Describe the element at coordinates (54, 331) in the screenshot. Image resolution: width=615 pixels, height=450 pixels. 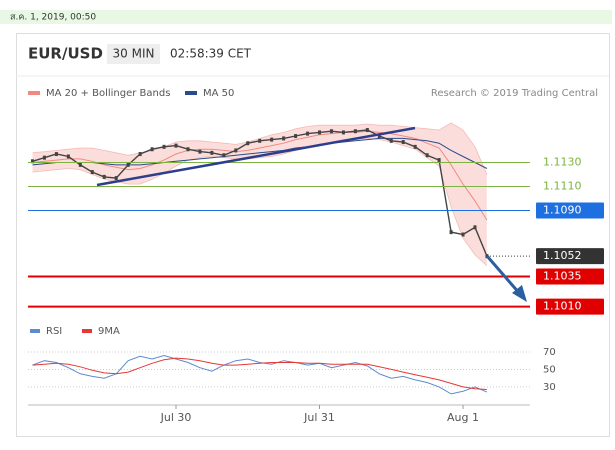
I see `legend-label: RSI` at that location.